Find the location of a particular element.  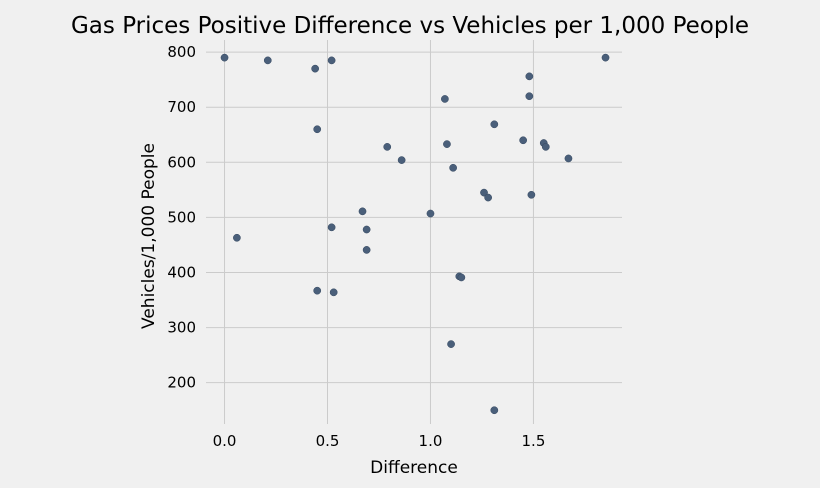

y-axis-ticks: 200 300 400 500 600 700 800 is located at coordinates (181, 217).